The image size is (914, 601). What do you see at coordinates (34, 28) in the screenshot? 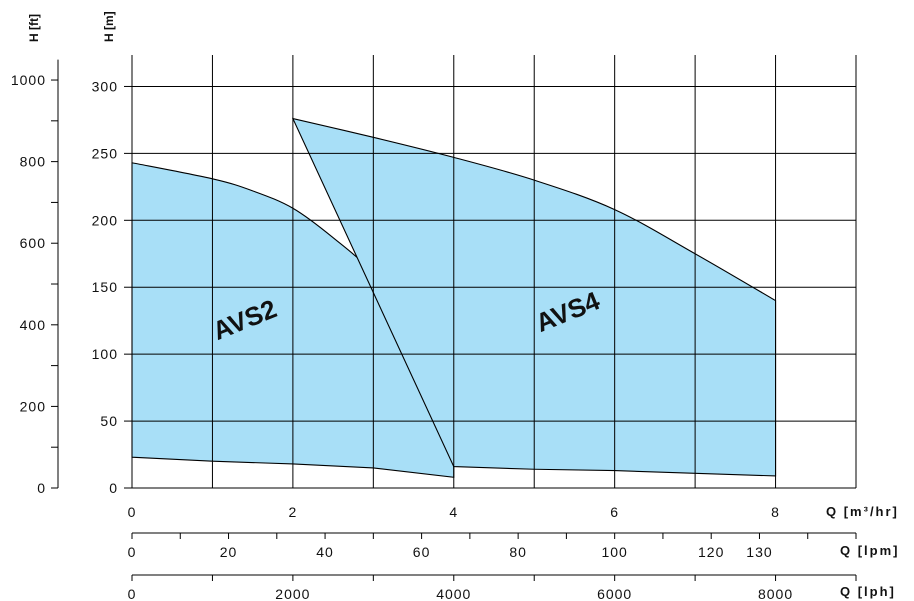
I see `y-axis-ft-label: H [ft]` at bounding box center [34, 28].